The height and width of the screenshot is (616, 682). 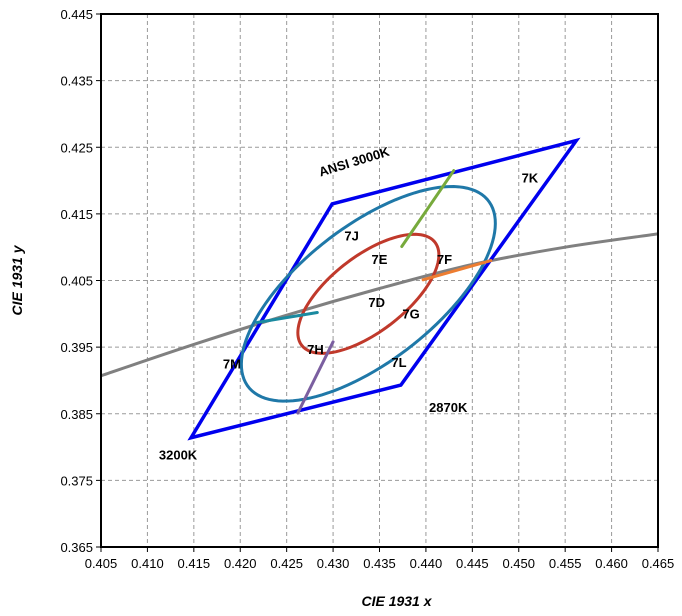 I want to click on outer-ellipse, so click(x=368, y=294).